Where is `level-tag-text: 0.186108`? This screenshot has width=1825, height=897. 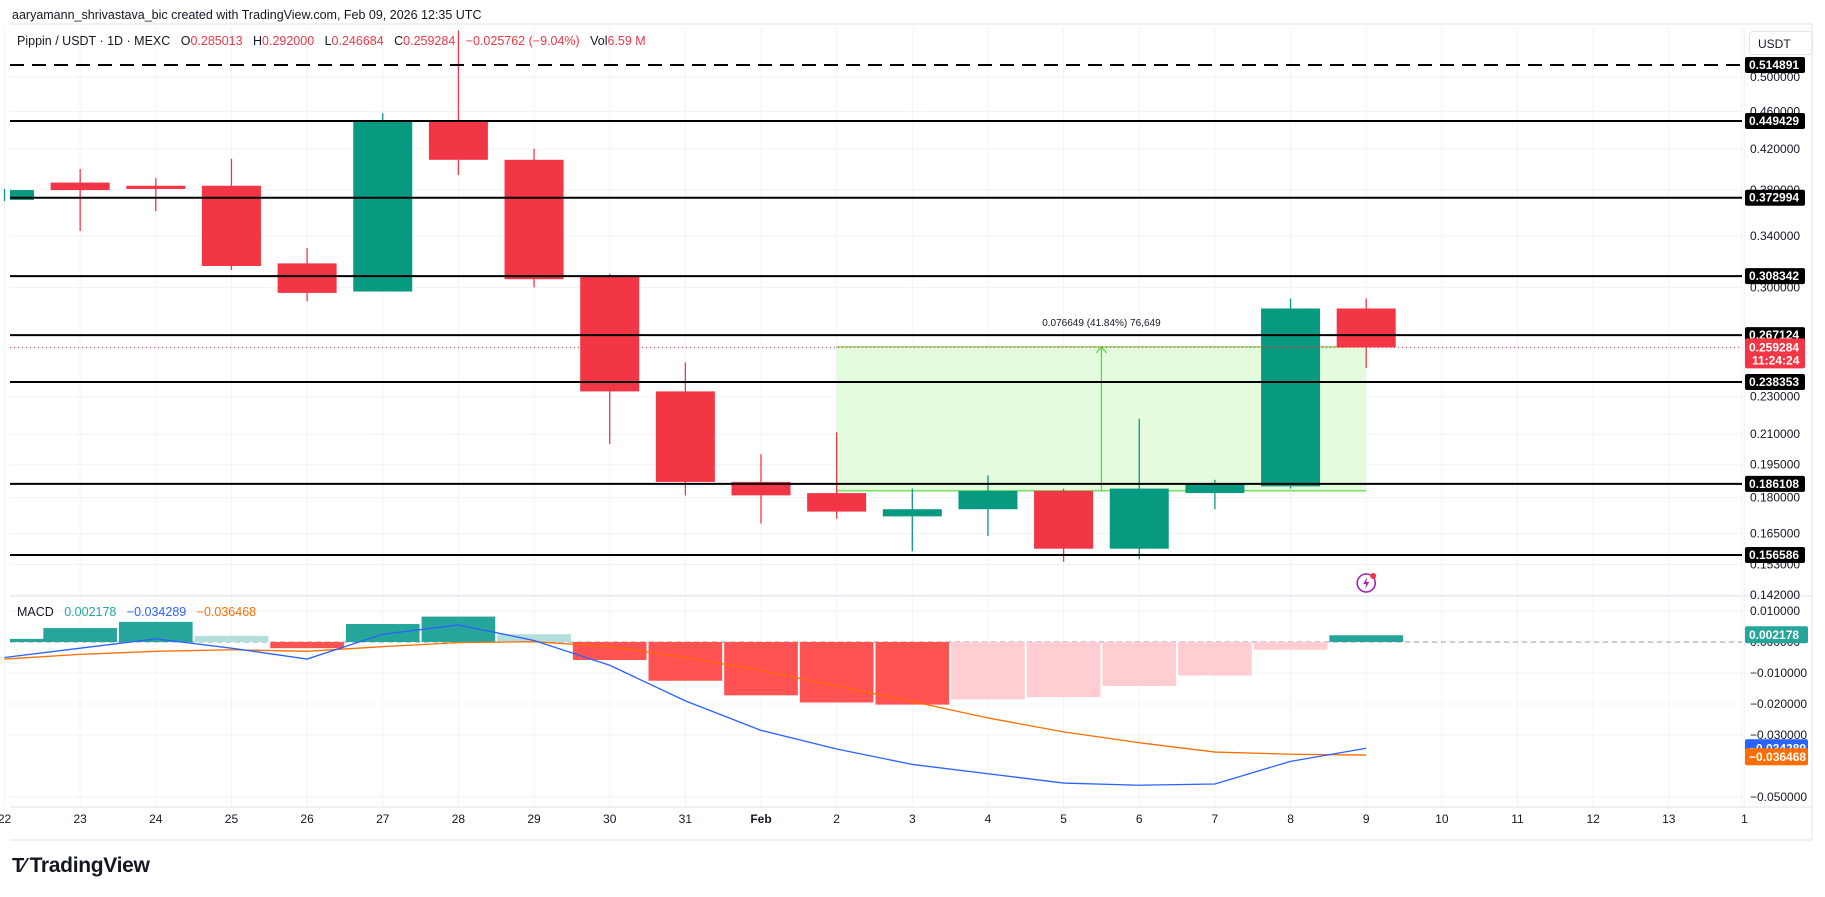 level-tag-text: 0.186108 is located at coordinates (1774, 484).